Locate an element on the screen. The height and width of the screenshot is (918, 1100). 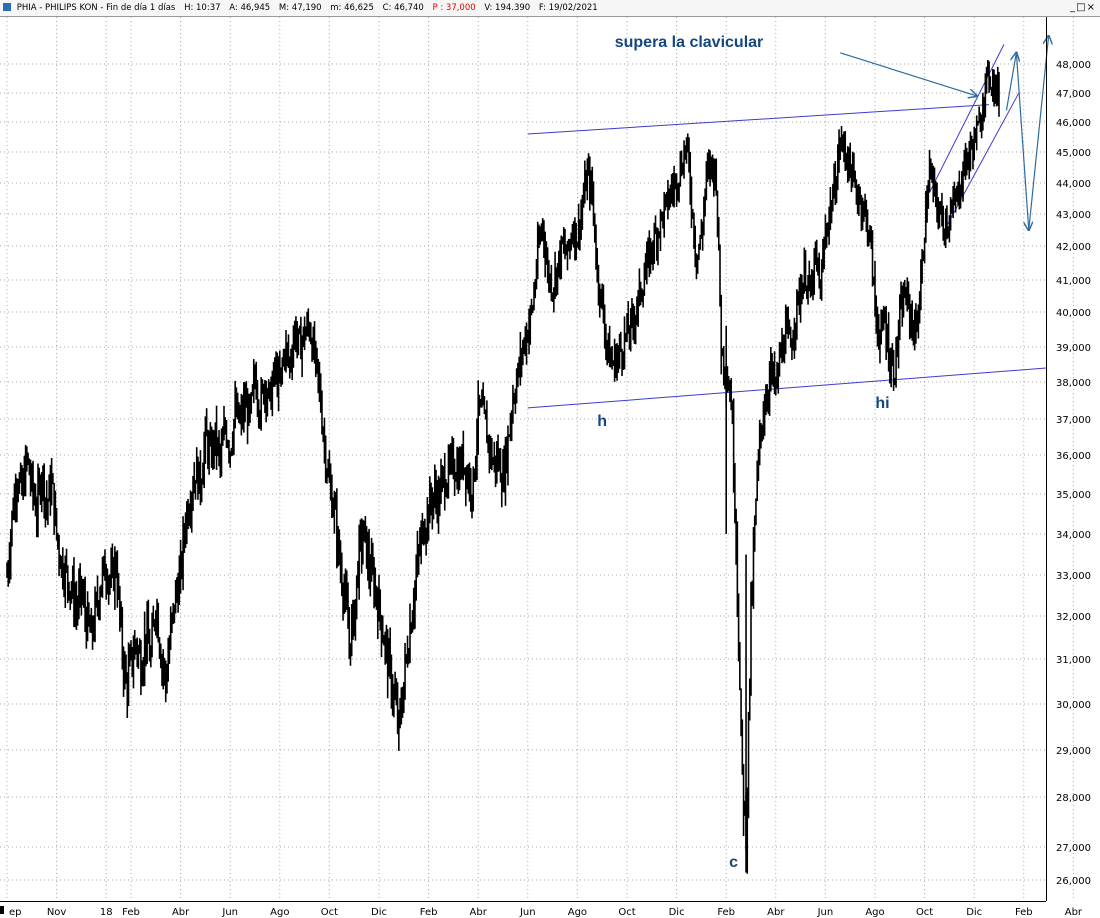
max-value: M: 47,190 is located at coordinates (300, 8).